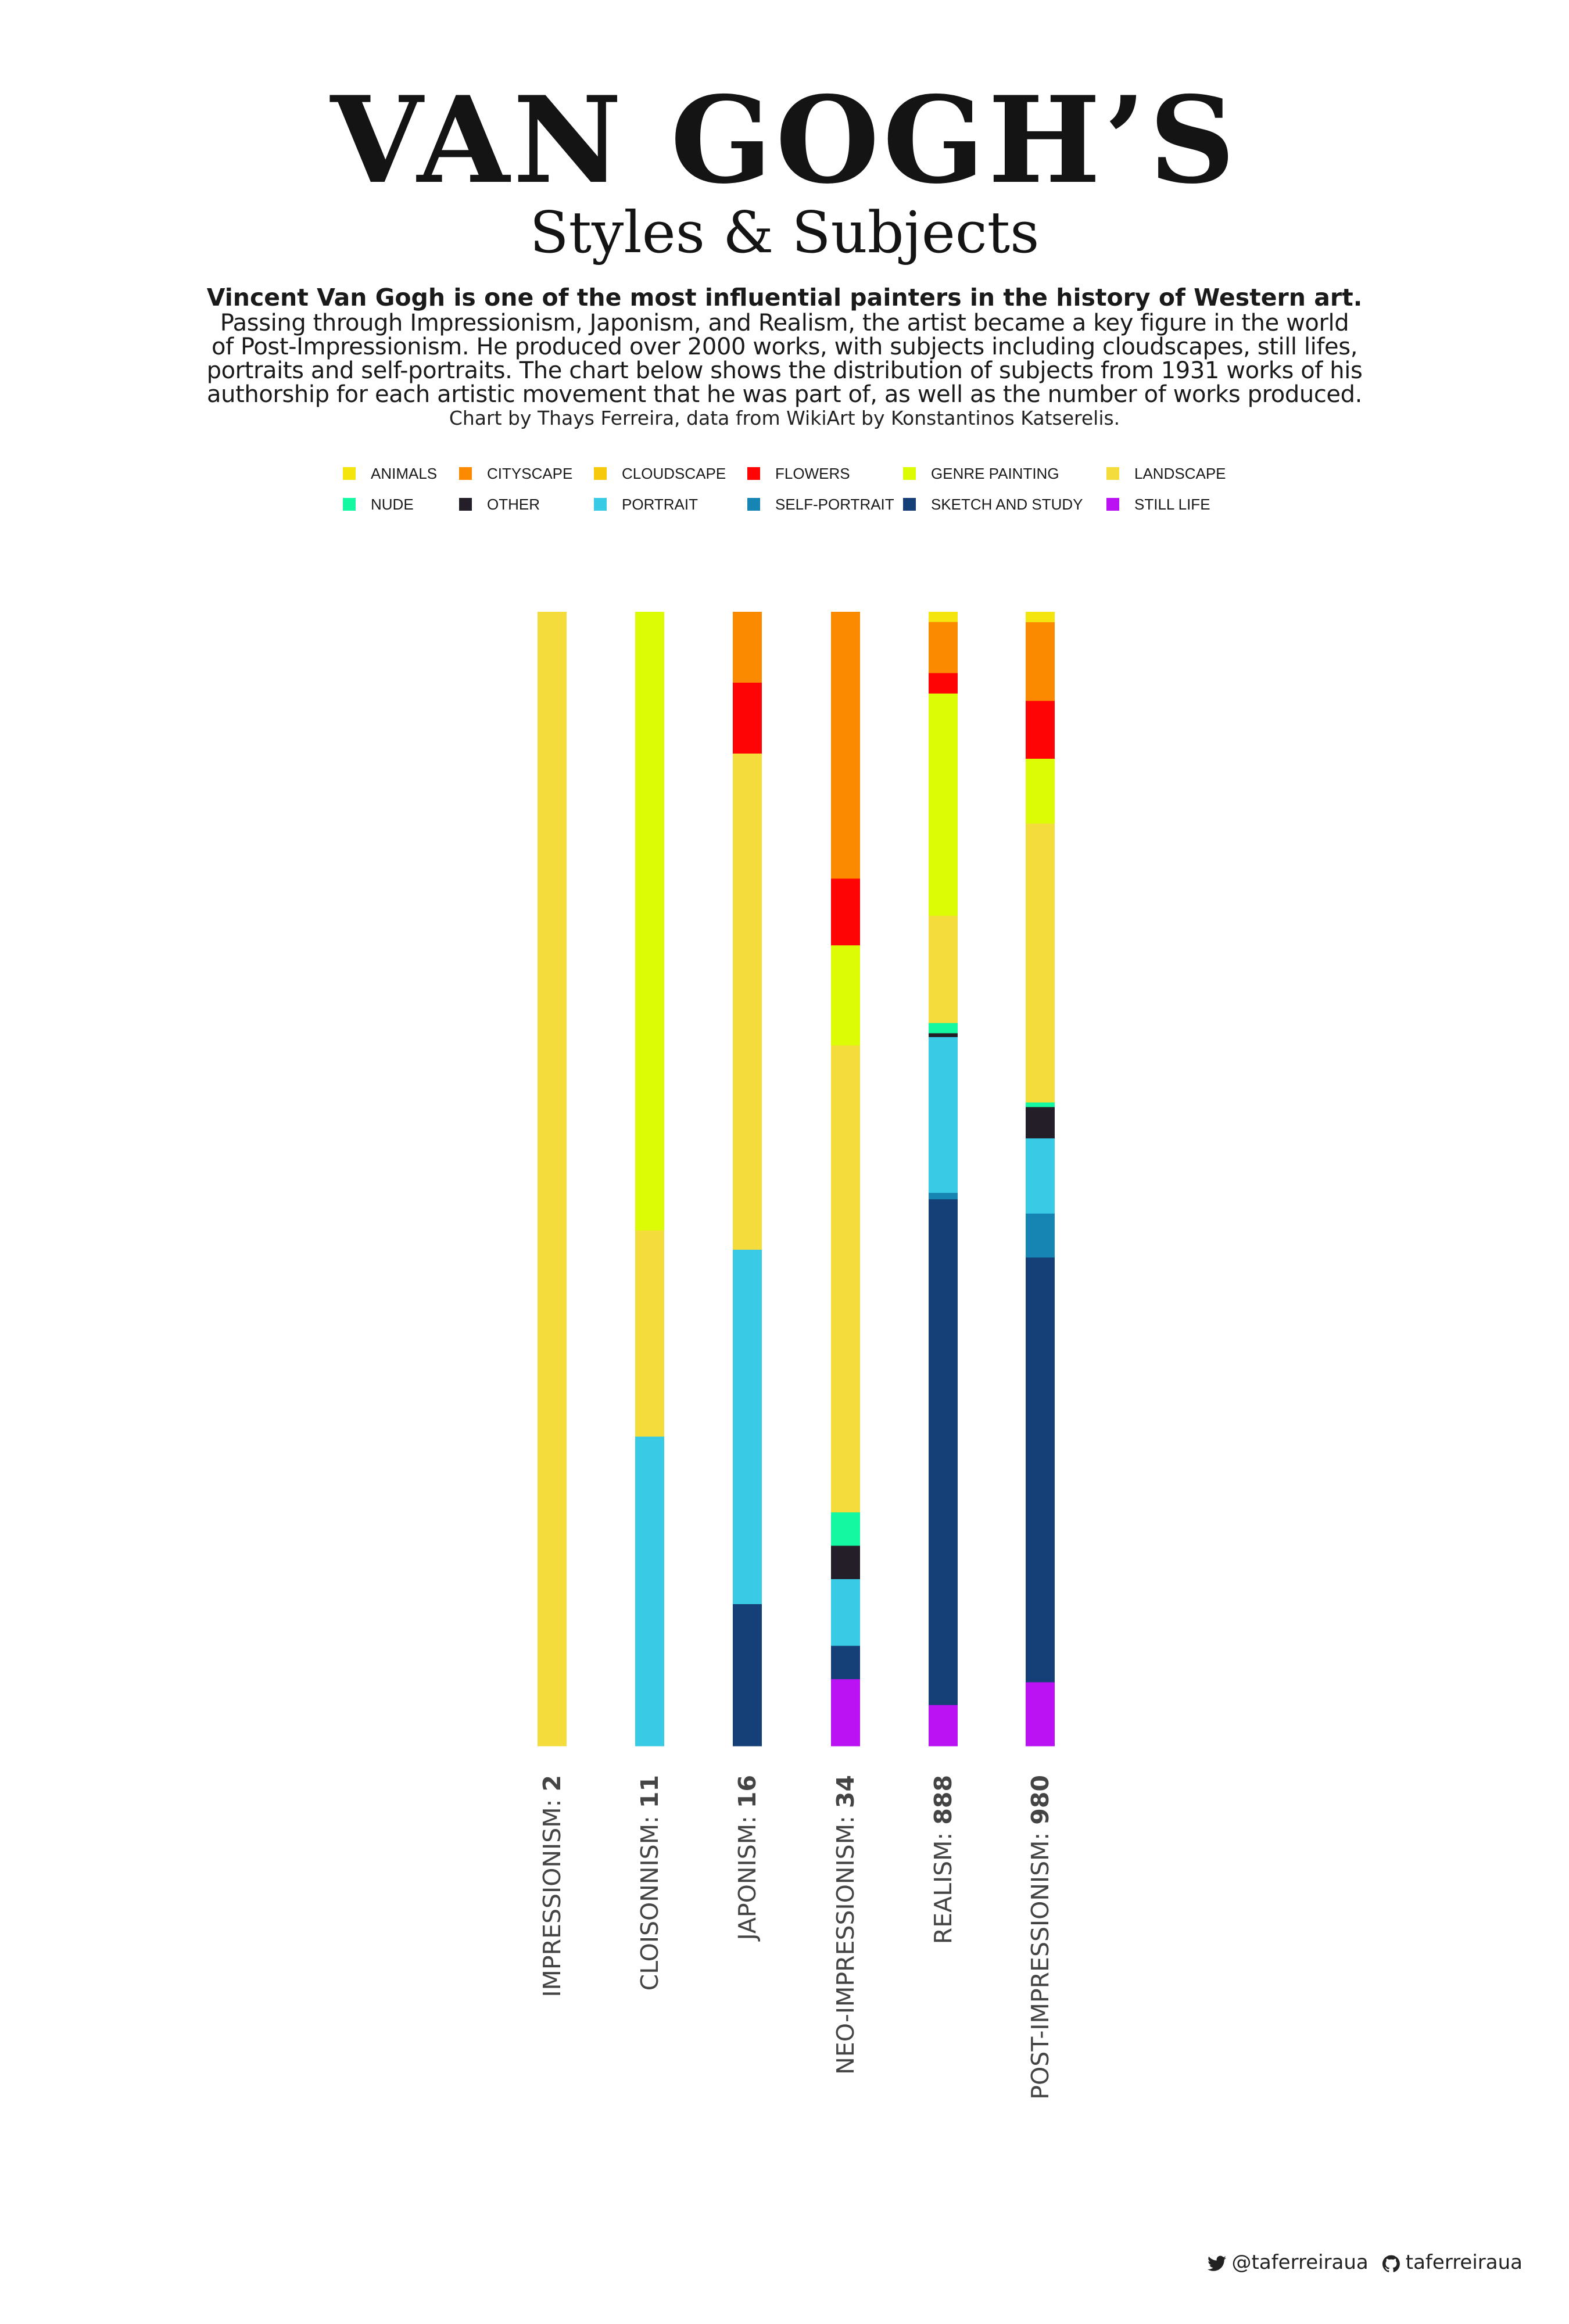  I want to click on bar-segment-realism-self-portrait, so click(943, 1196).